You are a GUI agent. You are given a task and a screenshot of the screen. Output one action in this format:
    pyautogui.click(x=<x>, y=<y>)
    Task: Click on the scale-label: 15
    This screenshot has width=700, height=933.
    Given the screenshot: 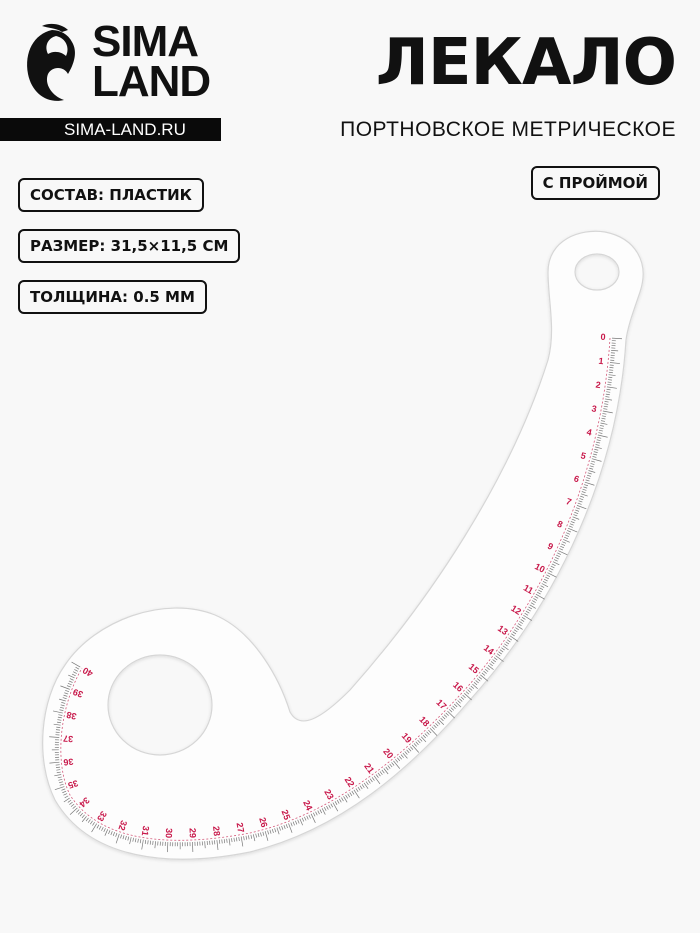 What is the action you would take?
    pyautogui.click(x=474, y=669)
    